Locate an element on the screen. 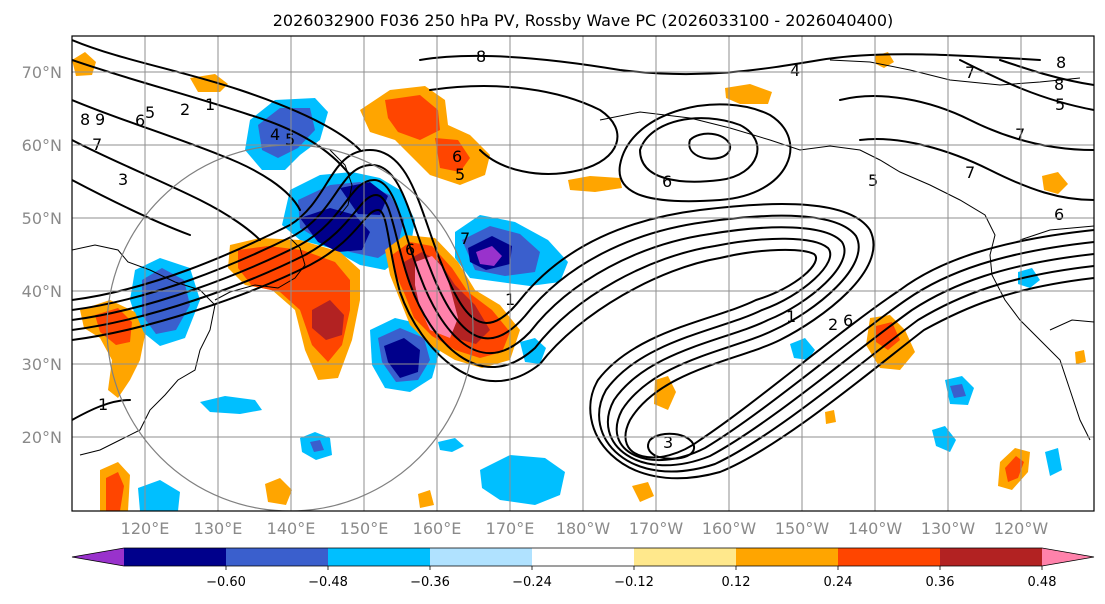 This screenshot has width=1105, height=604. contour-label: 9 is located at coordinates (100, 119).